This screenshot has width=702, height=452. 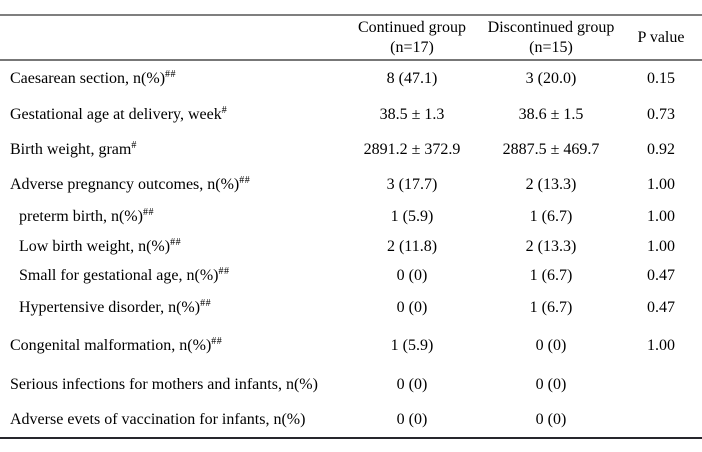 What do you see at coordinates (351, 60) in the screenshot?
I see `header-separator-rule` at bounding box center [351, 60].